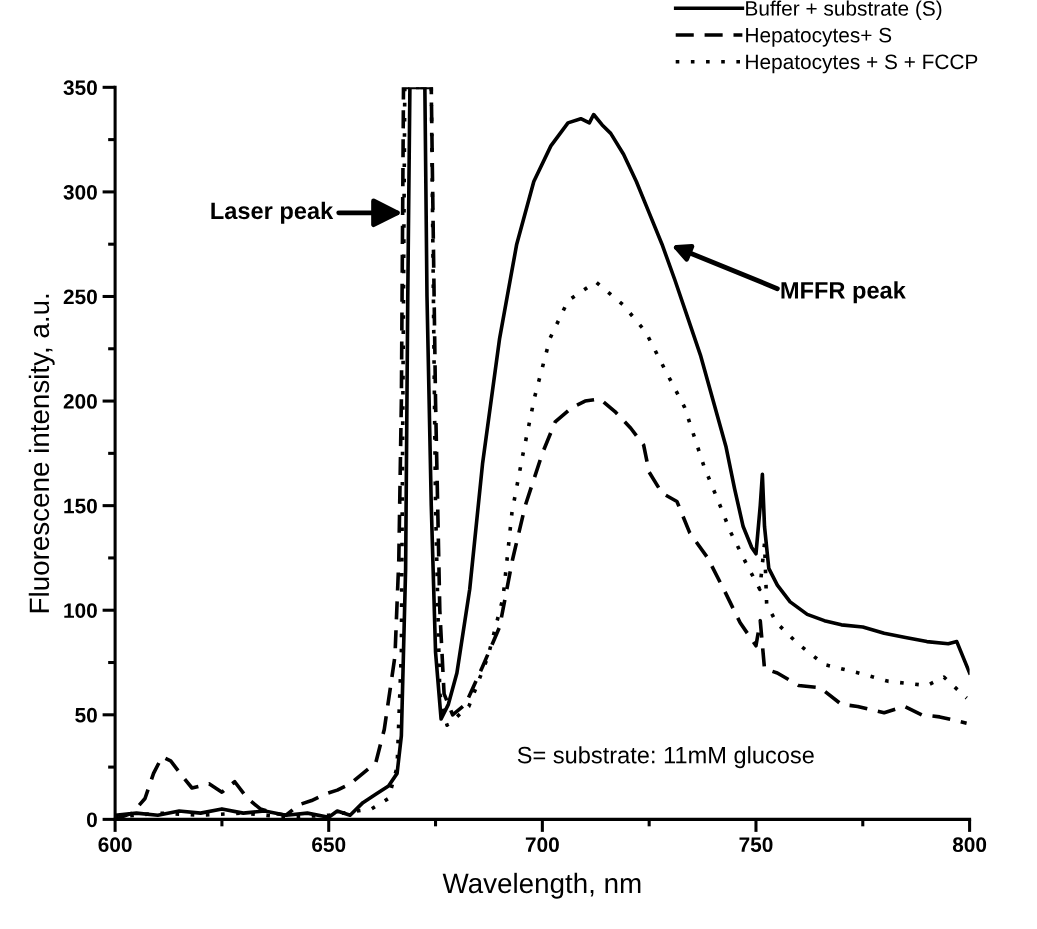  I want to click on x-tick-label: 800, so click(969, 845).